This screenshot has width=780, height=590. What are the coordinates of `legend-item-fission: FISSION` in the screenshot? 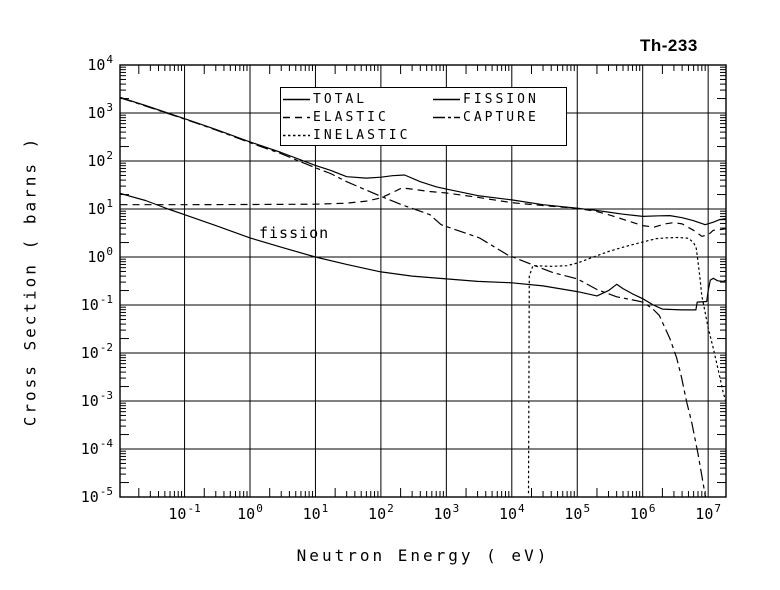 It's located at (486, 99).